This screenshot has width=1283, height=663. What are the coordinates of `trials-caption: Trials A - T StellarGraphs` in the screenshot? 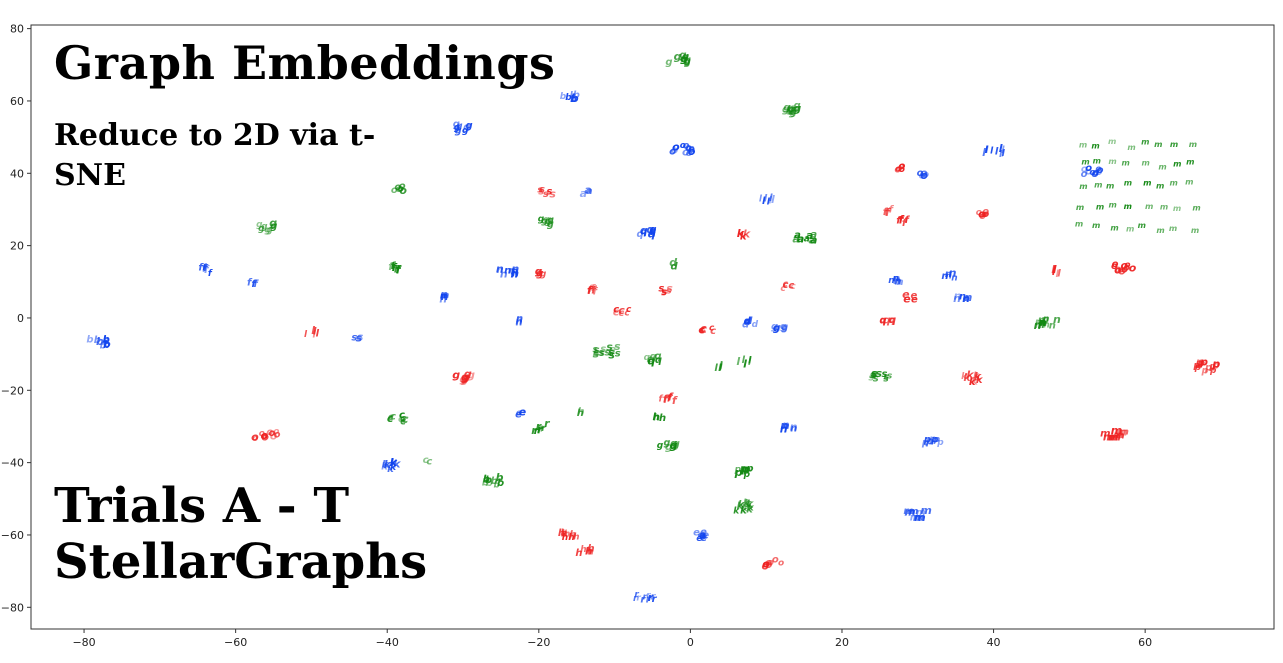 It's located at (240, 534).